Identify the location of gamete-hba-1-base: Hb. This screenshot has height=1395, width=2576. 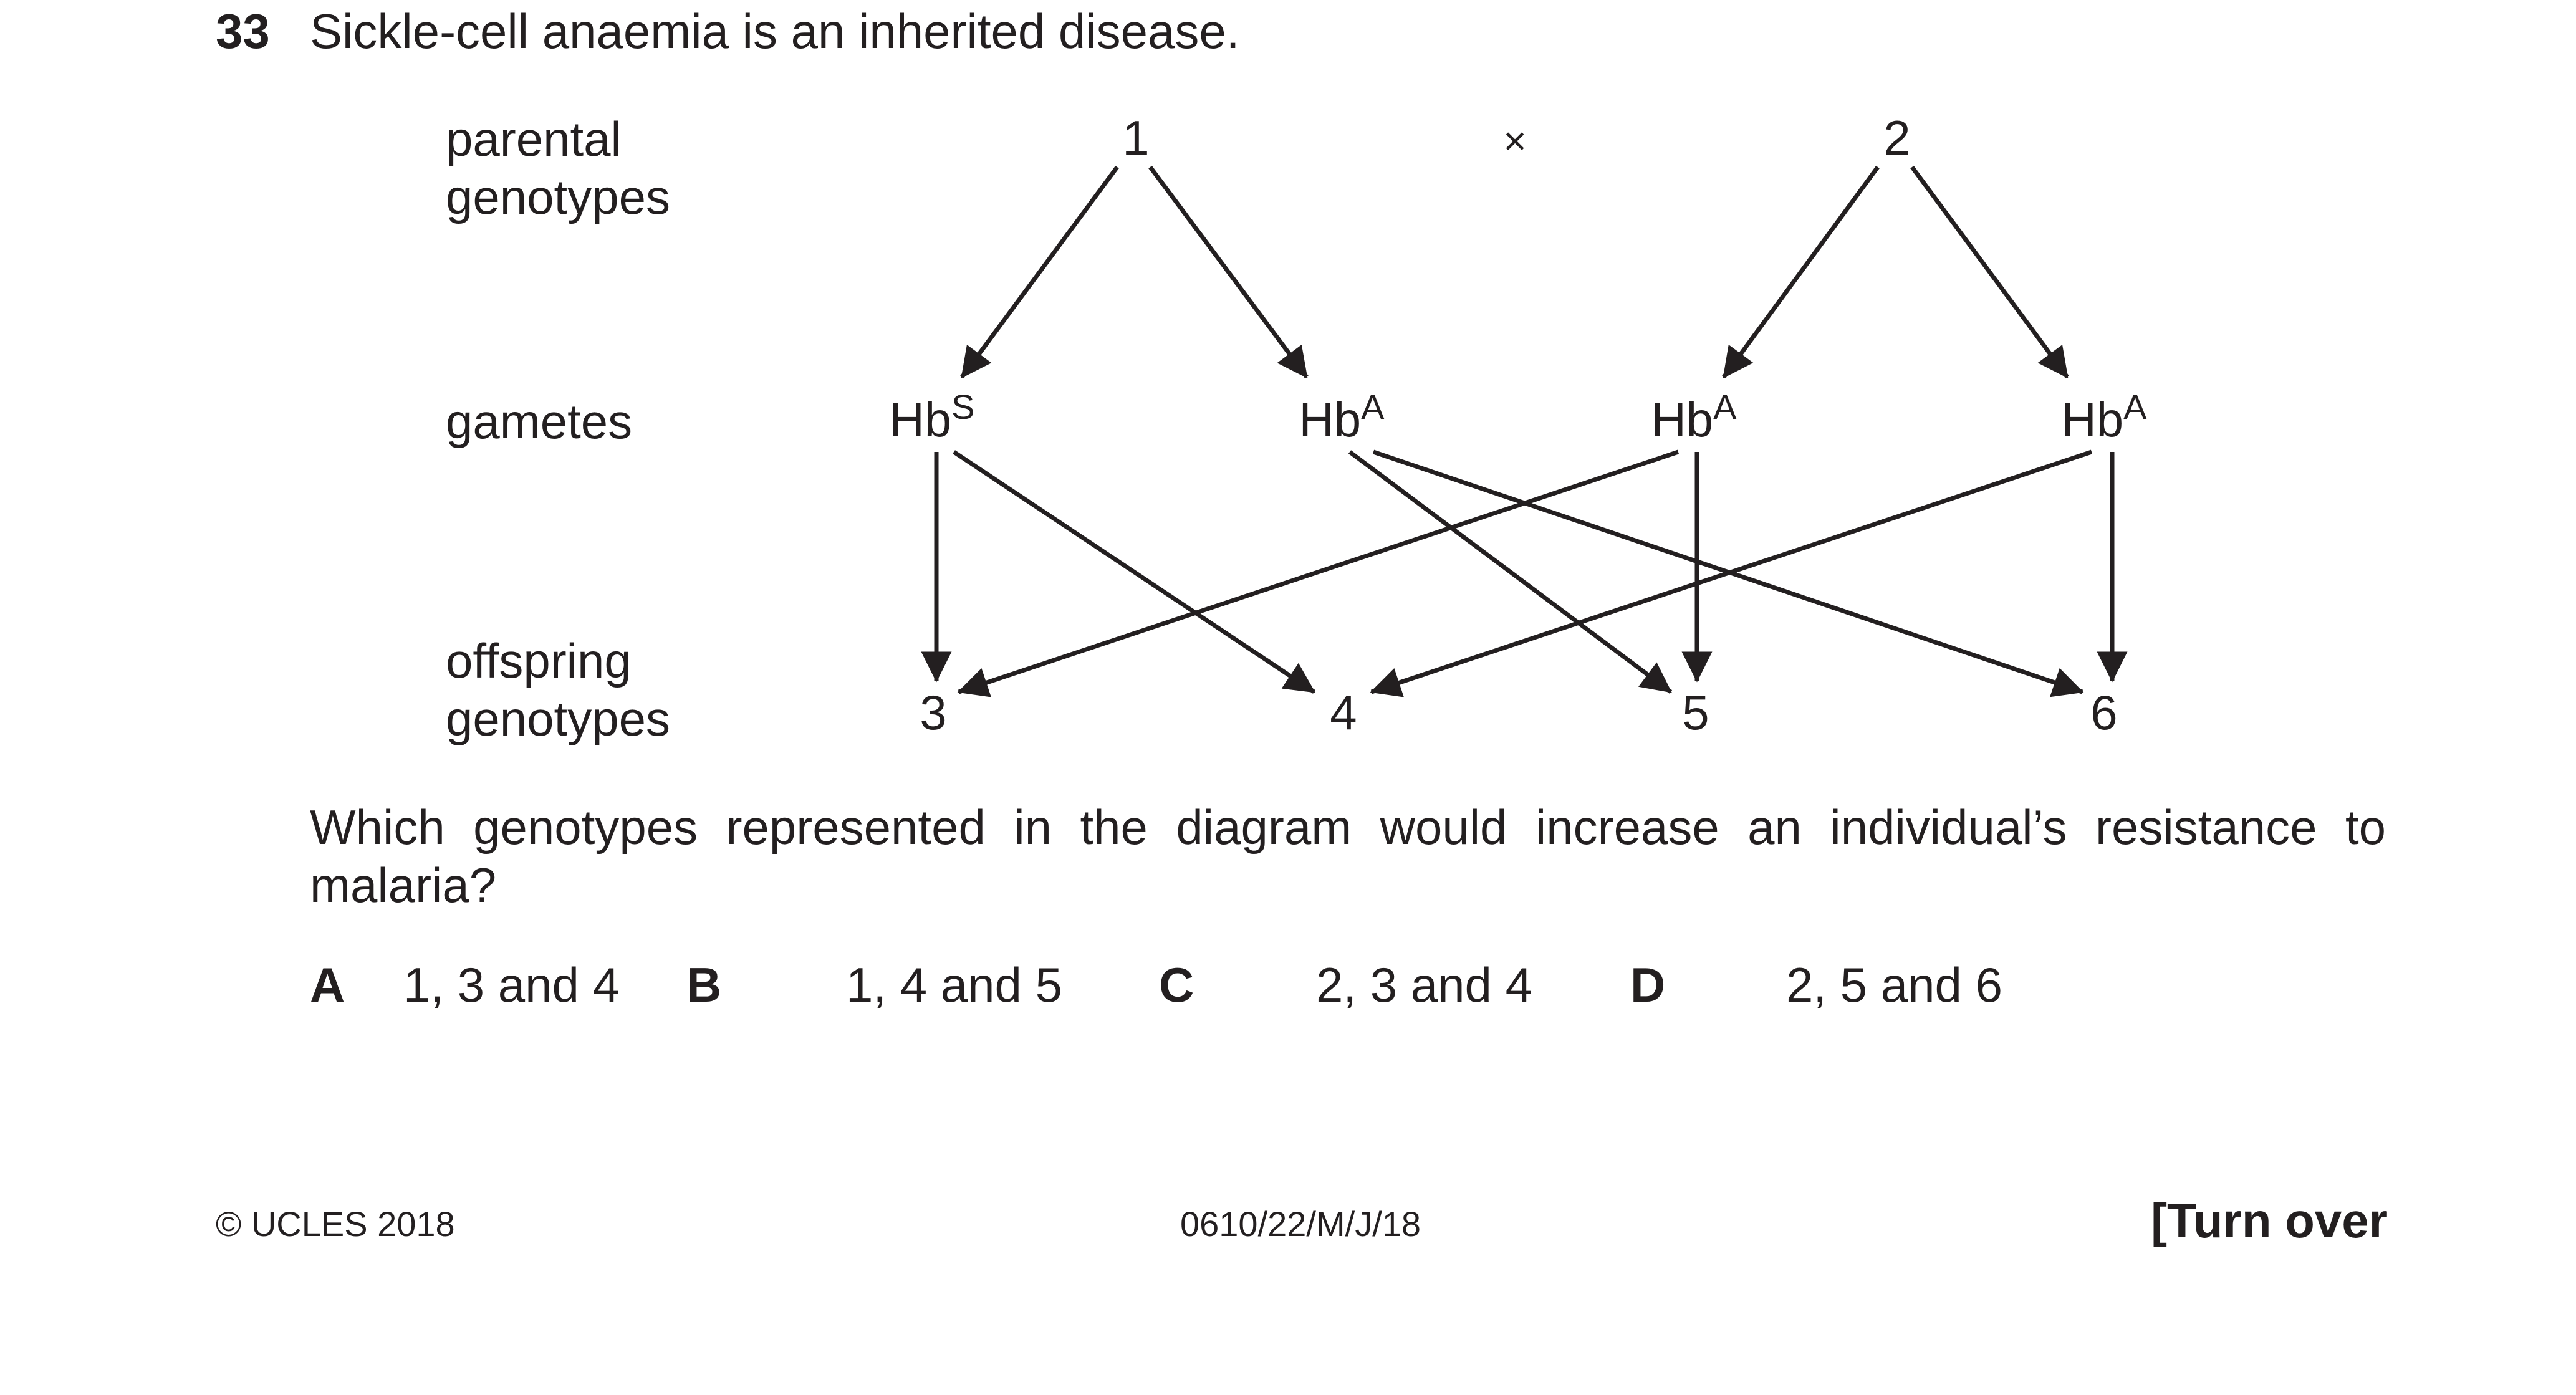
(1330, 419).